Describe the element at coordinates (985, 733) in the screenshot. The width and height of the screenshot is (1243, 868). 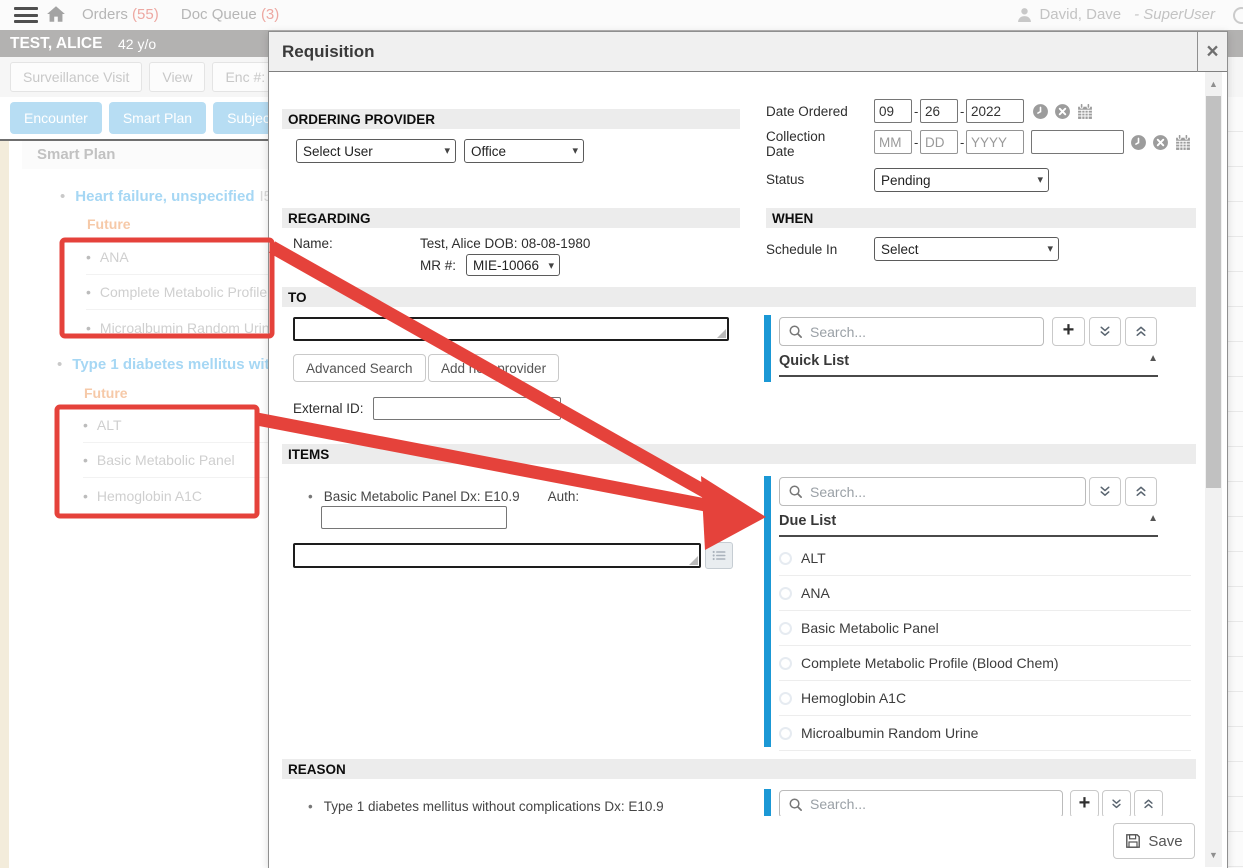
I see `due-list-item: Microalbumin Random Urine` at that location.